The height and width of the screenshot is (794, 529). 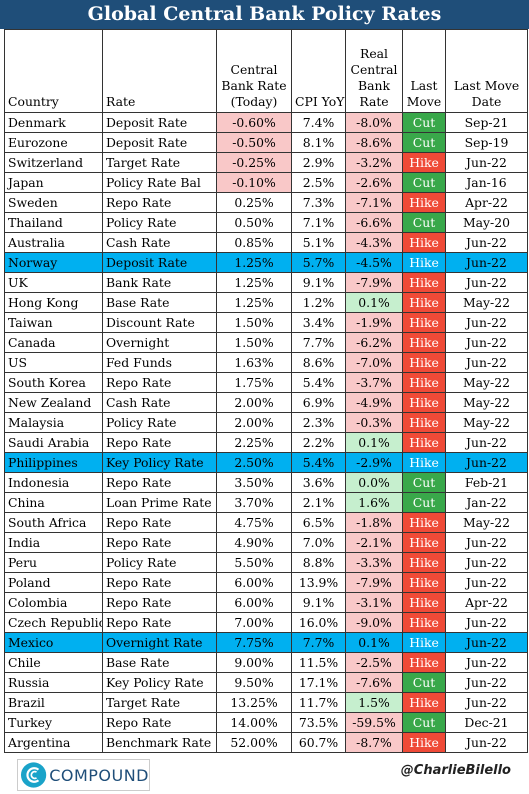 What do you see at coordinates (374, 122) in the screenshot?
I see `real-rate-cell: -8.0%` at bounding box center [374, 122].